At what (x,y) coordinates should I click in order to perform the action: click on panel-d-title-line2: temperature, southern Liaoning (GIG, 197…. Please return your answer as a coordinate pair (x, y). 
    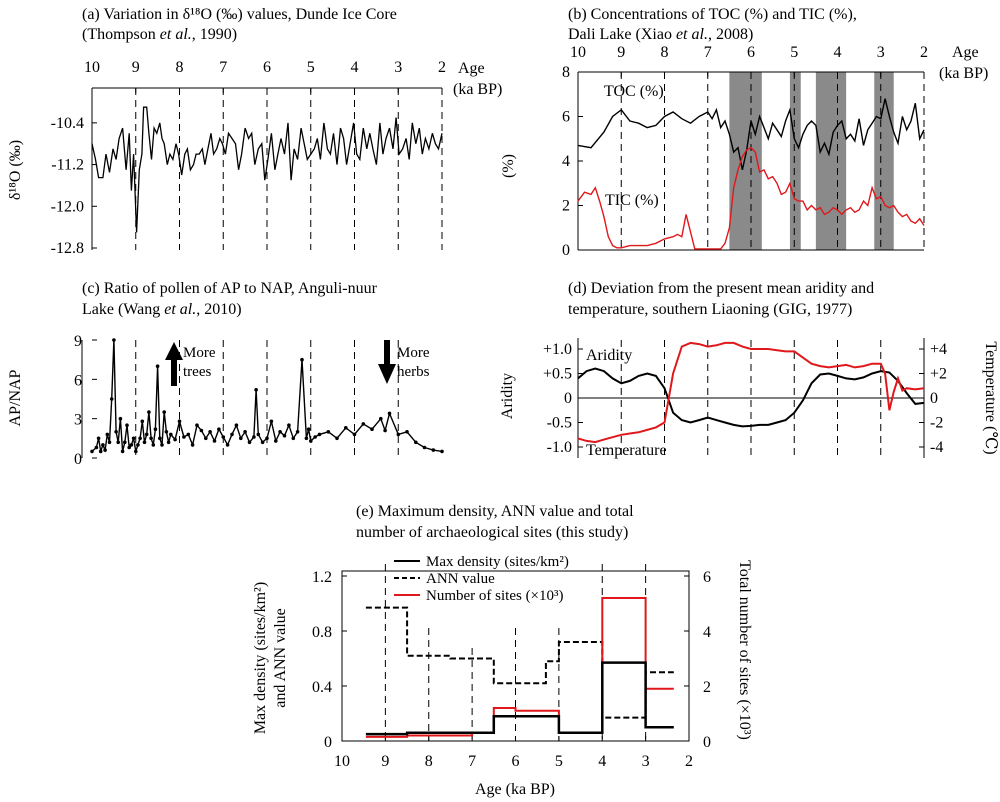
    Looking at the image, I should click on (710, 309).